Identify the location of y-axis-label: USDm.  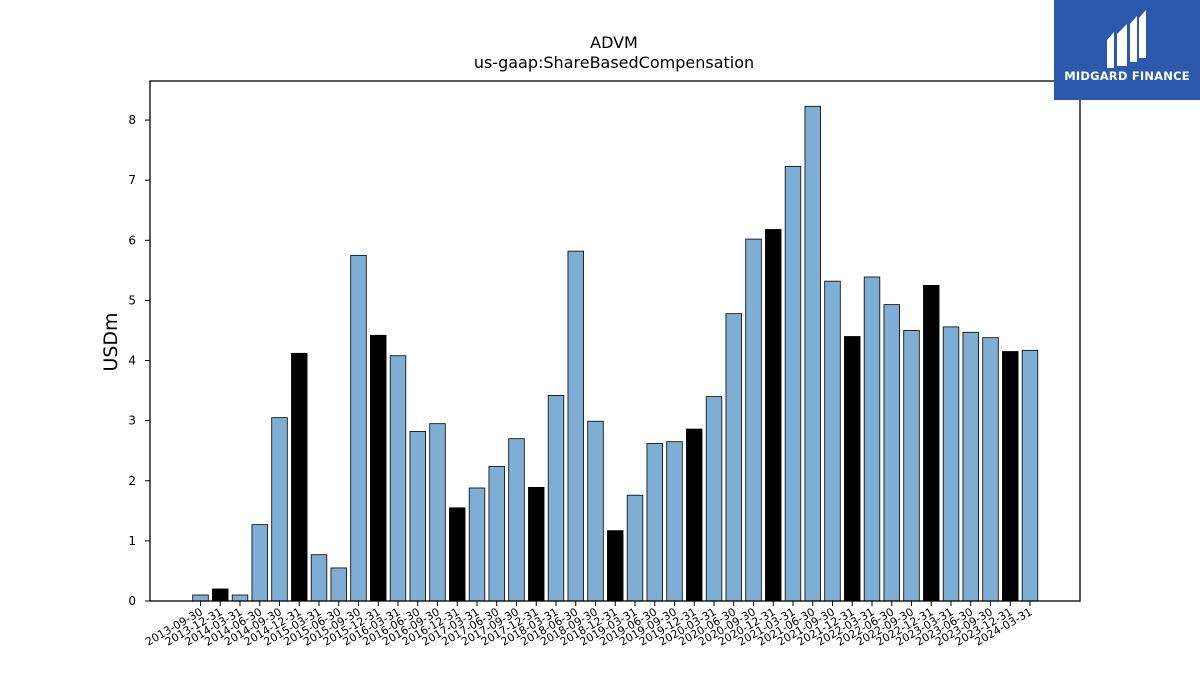
(111, 341).